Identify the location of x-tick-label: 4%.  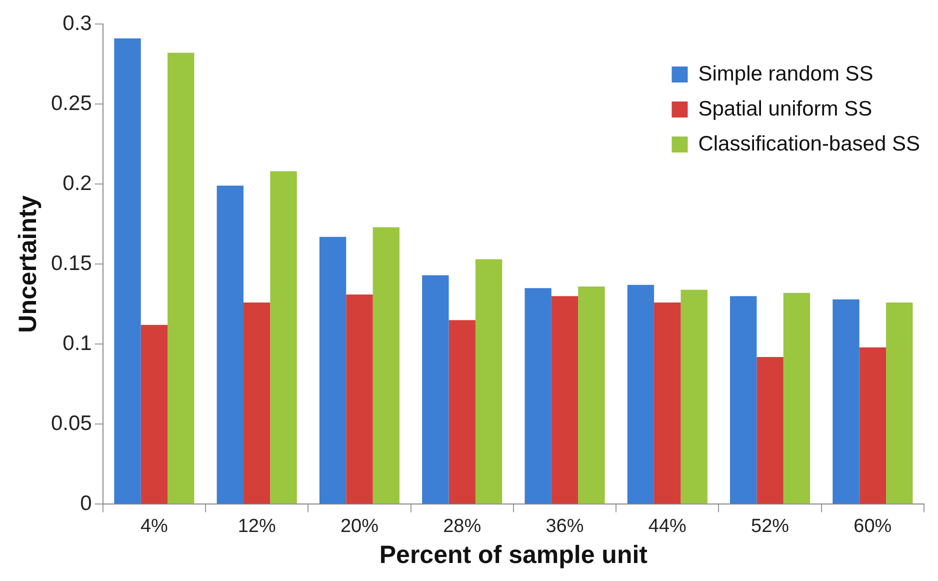
(154, 526).